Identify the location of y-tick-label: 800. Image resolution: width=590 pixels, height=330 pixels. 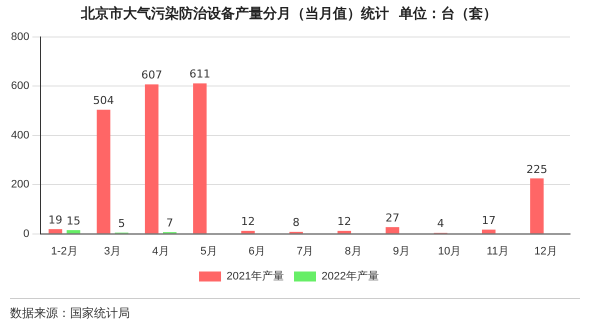
(20, 36).